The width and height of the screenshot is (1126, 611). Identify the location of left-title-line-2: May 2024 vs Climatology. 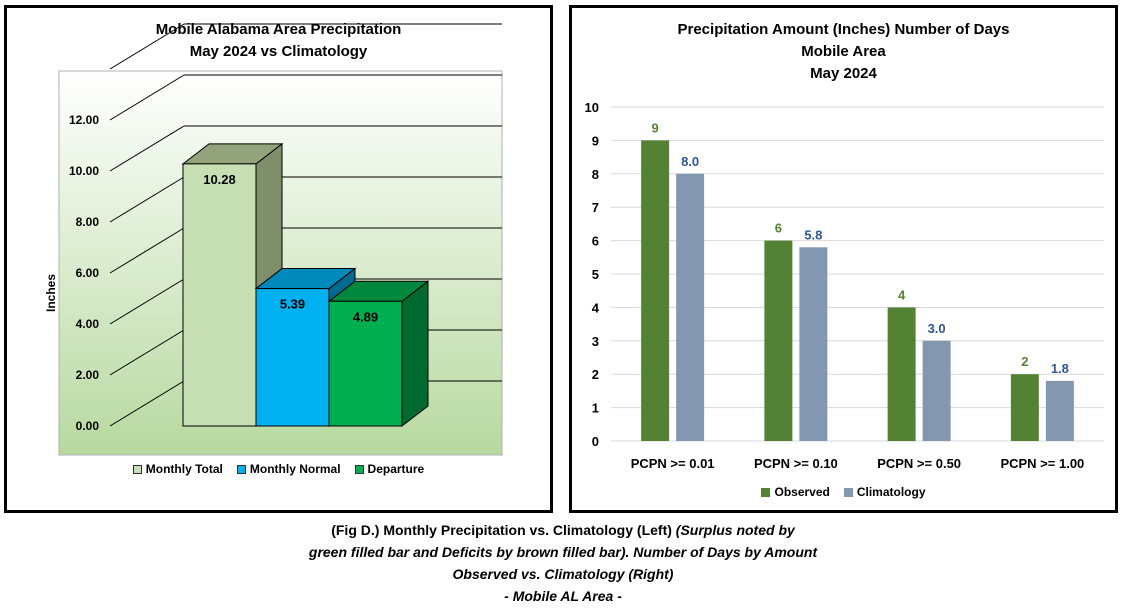
(278, 51).